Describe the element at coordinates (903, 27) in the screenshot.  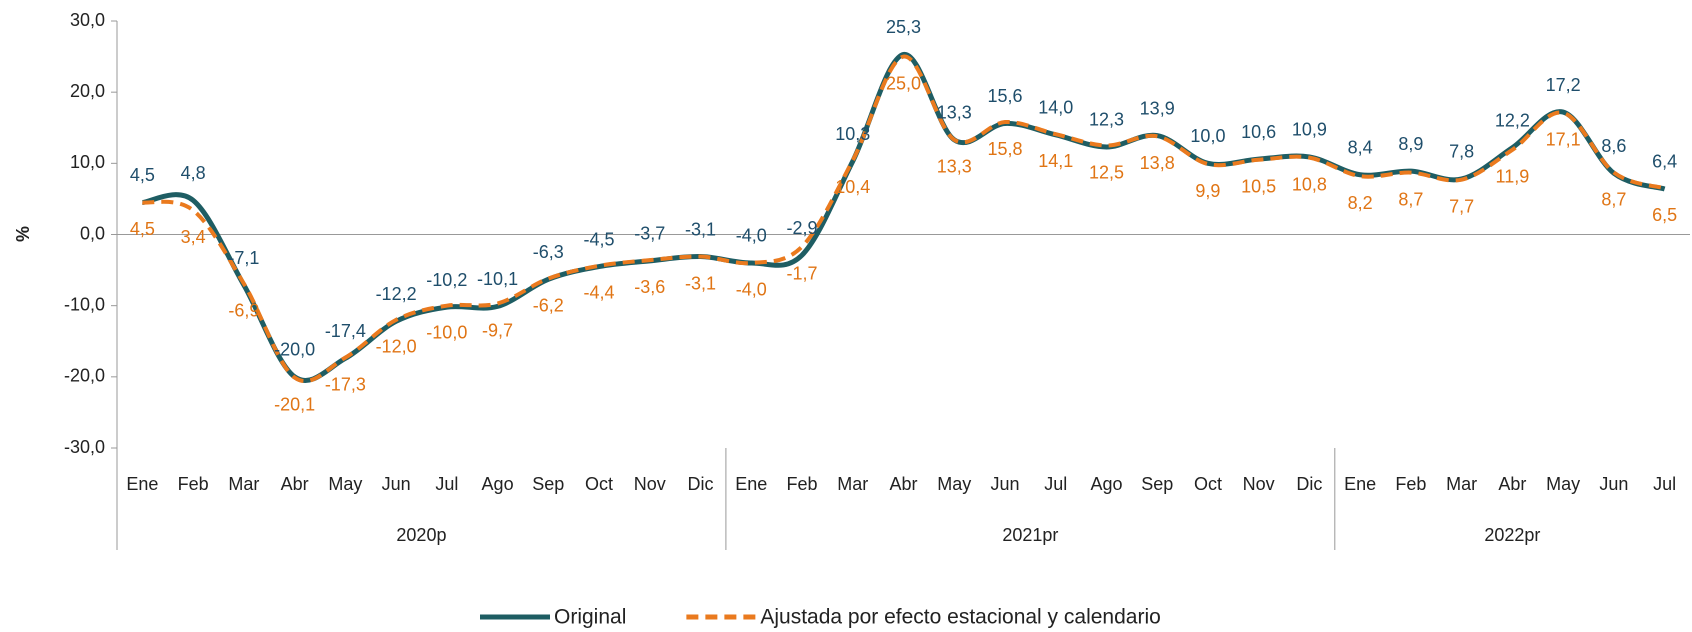
I see `data-label: 25,3` at that location.